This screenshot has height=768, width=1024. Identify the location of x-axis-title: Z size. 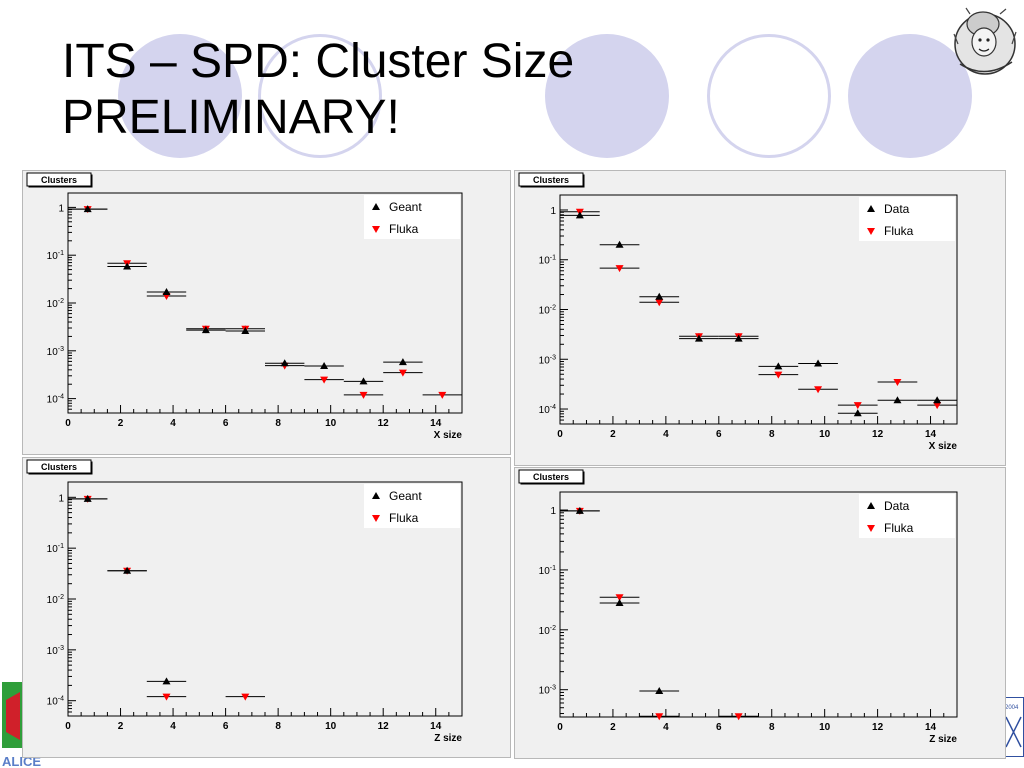
(448, 738).